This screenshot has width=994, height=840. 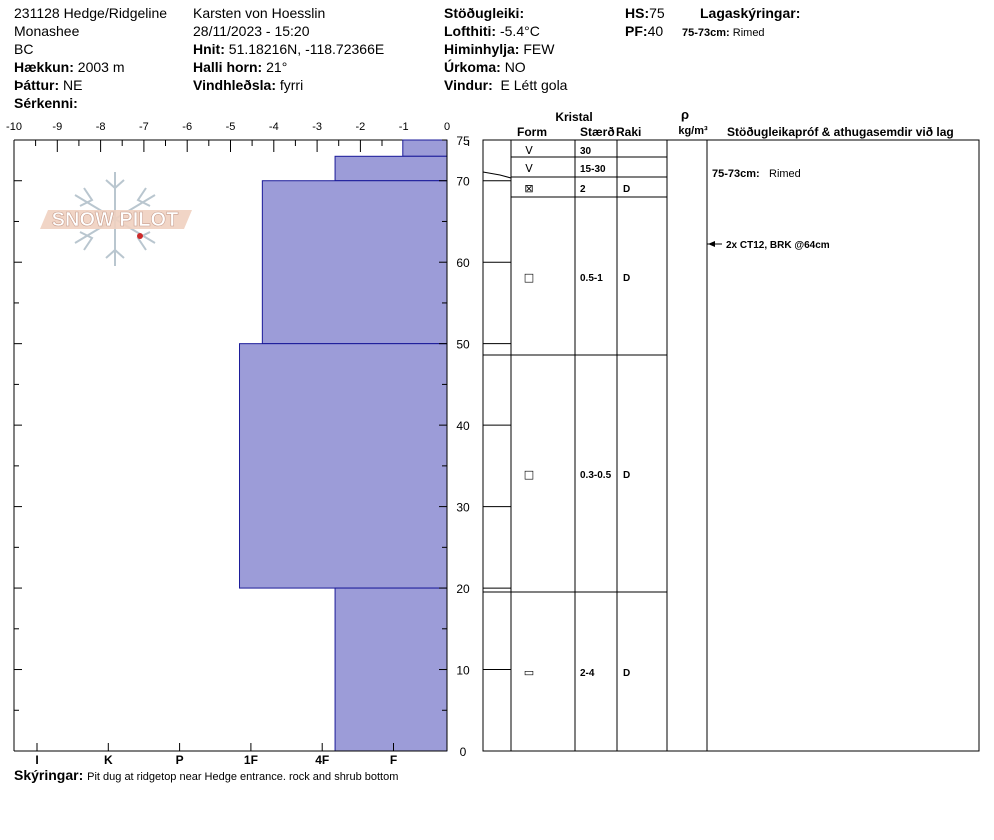 What do you see at coordinates (144, 127) in the screenshot?
I see `temp-tick-label: -7` at bounding box center [144, 127].